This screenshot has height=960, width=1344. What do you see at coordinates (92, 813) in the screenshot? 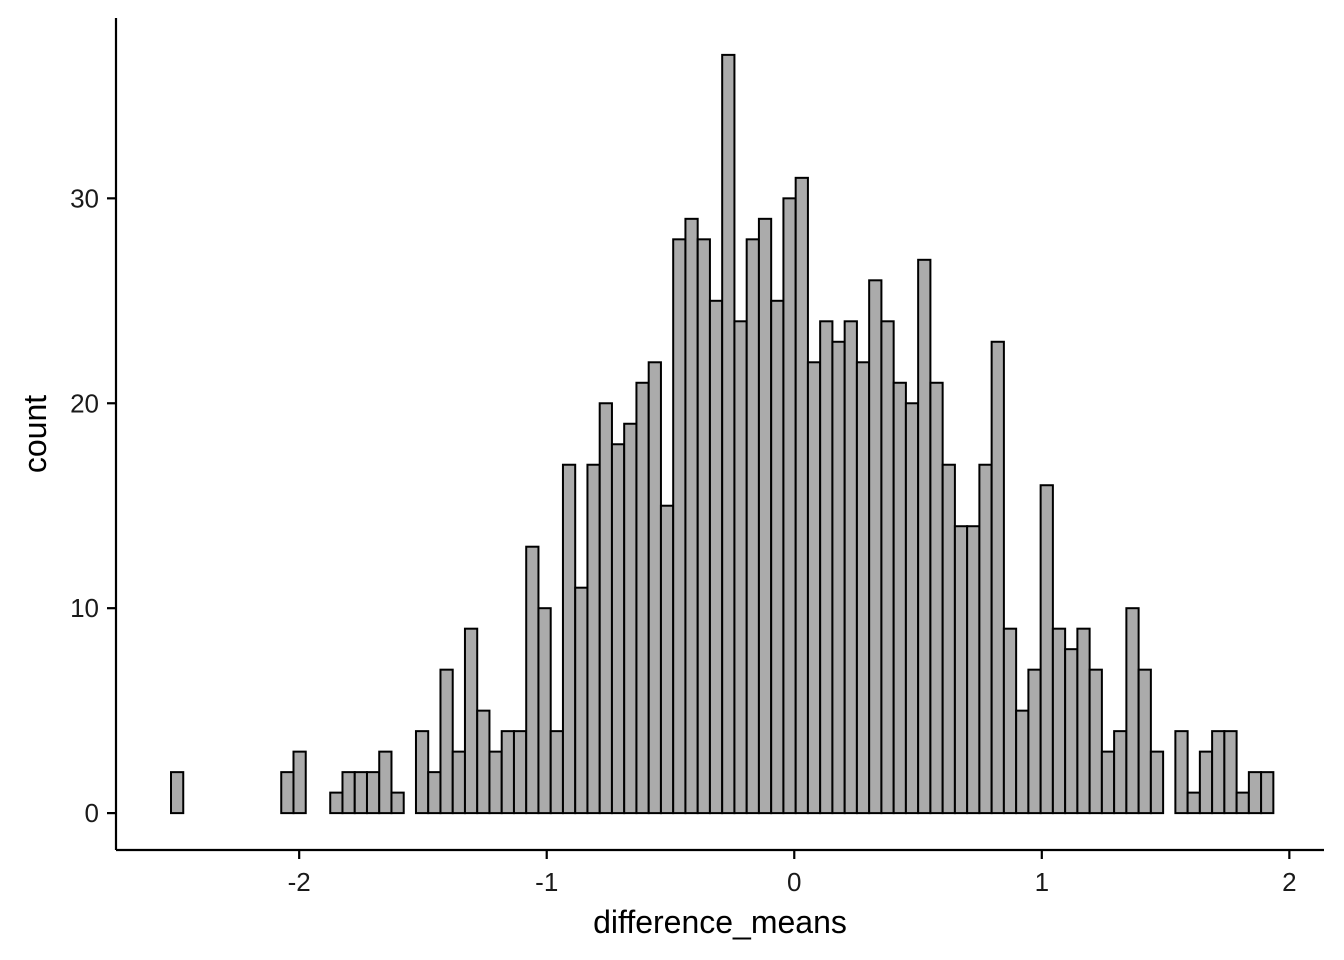
I see `y-tick-label: 0` at bounding box center [92, 813].